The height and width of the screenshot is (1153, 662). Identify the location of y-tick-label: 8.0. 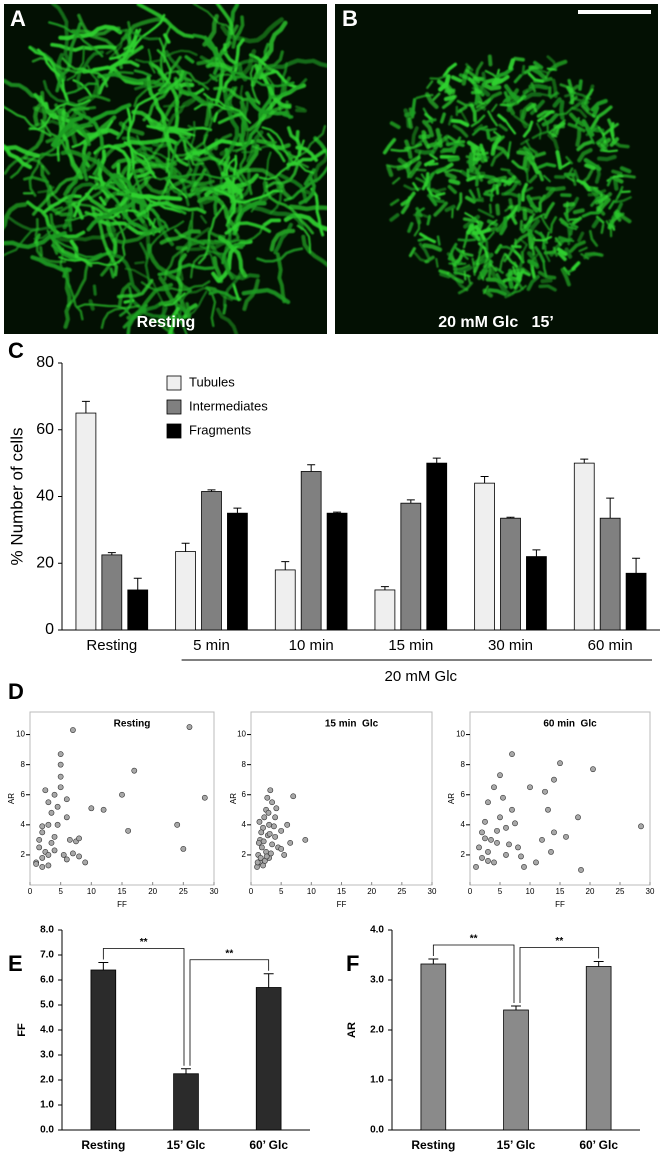
(47, 930).